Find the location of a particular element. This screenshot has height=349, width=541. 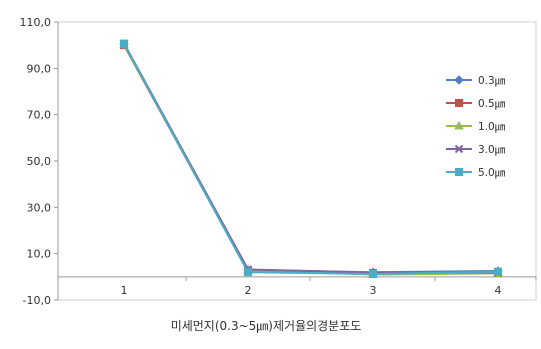

y-tick-label: 70,0 is located at coordinates (39, 115).